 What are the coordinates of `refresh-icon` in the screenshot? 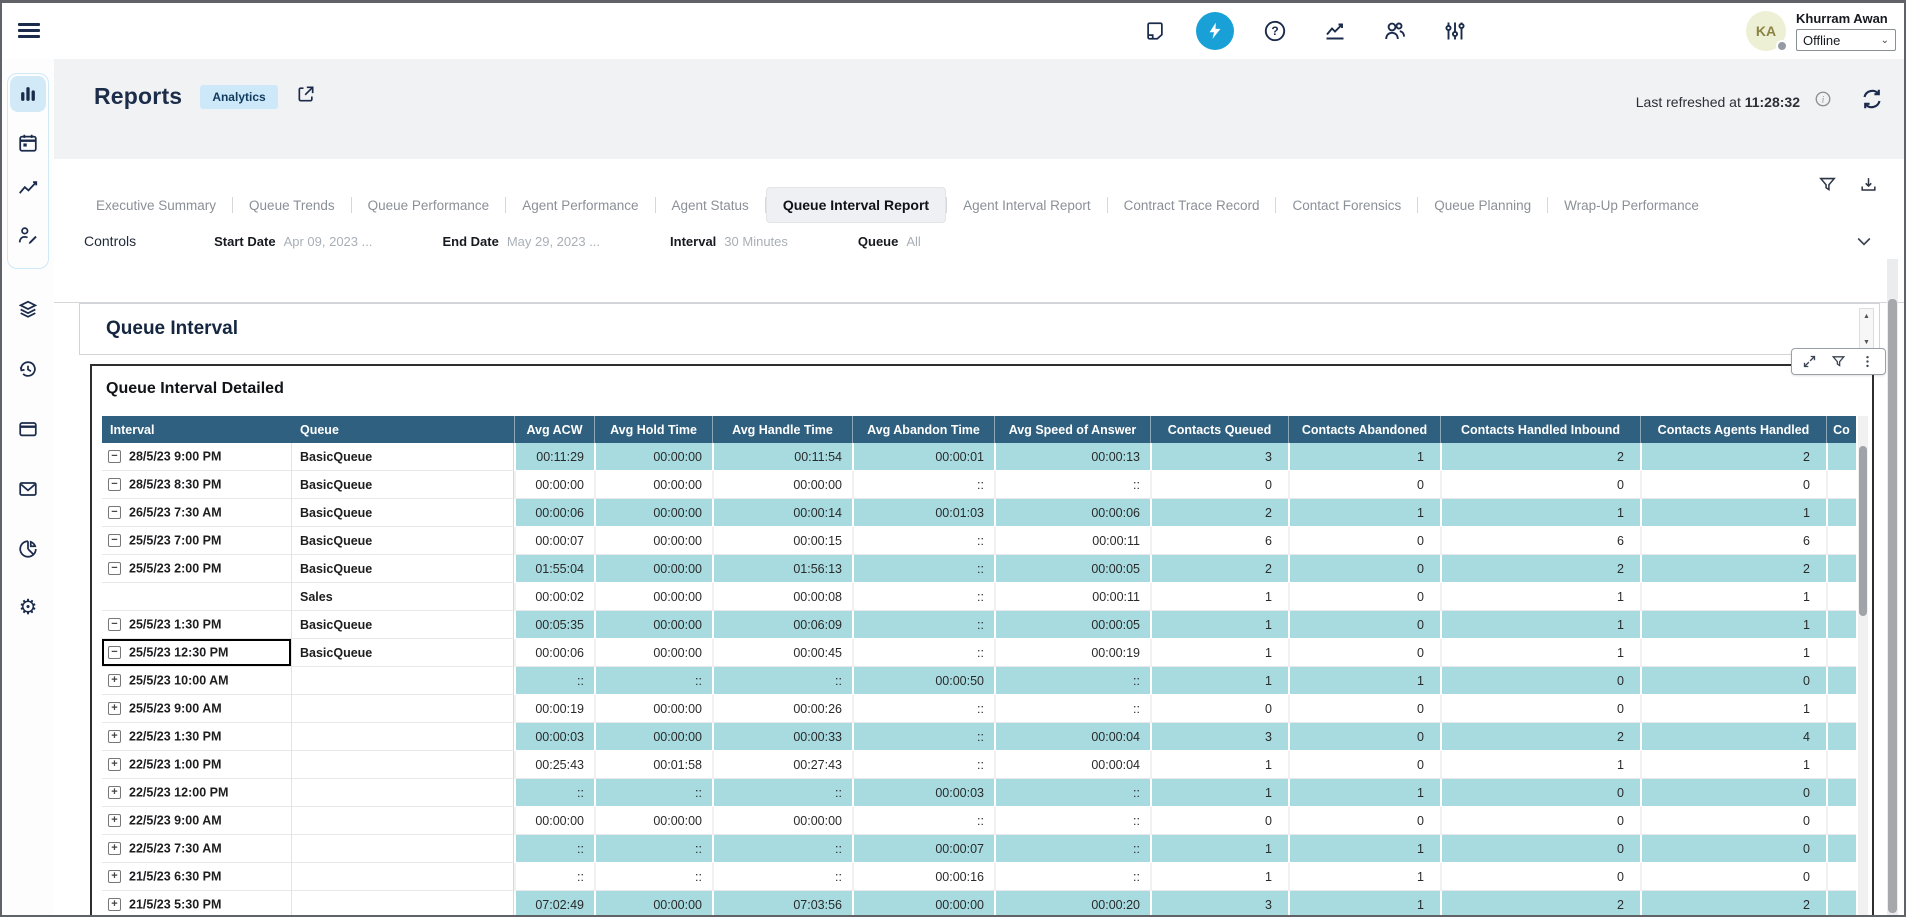 It's located at (1872, 101).